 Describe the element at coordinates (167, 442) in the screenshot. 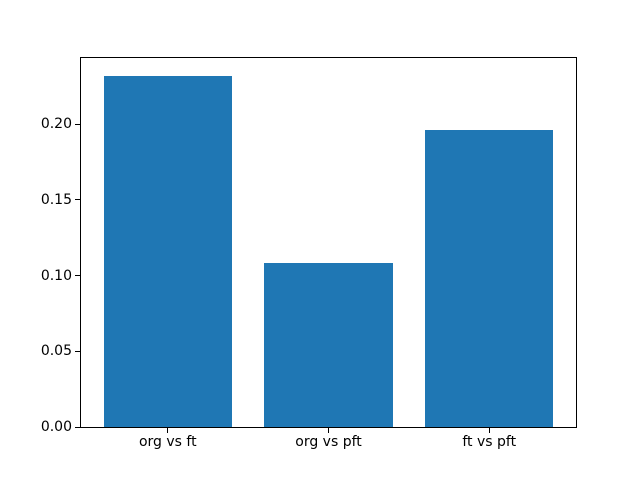

I see `x-tick-label-org-vs-ft: org vs ft` at that location.